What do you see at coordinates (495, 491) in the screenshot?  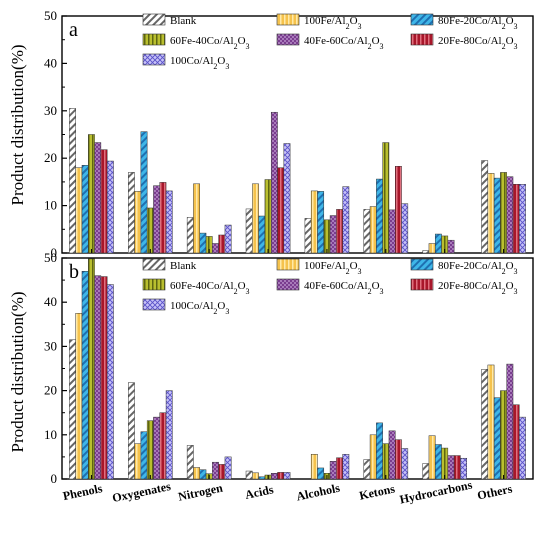 I see `x-category-label: Others` at bounding box center [495, 491].